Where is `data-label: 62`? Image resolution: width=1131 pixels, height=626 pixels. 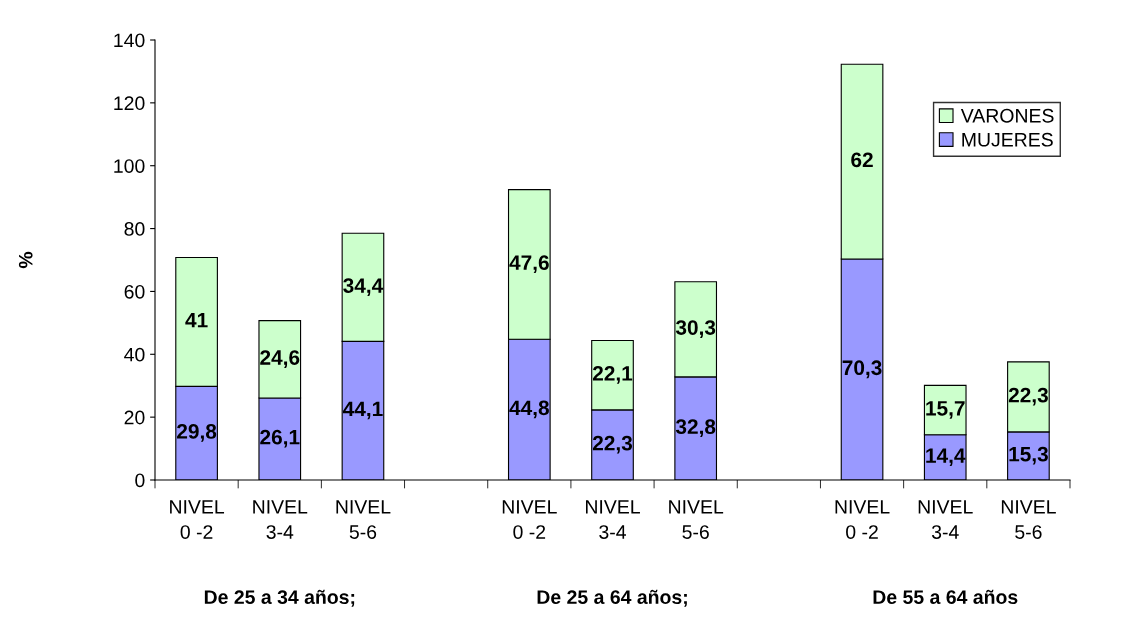 data-label: 62 is located at coordinates (862, 160).